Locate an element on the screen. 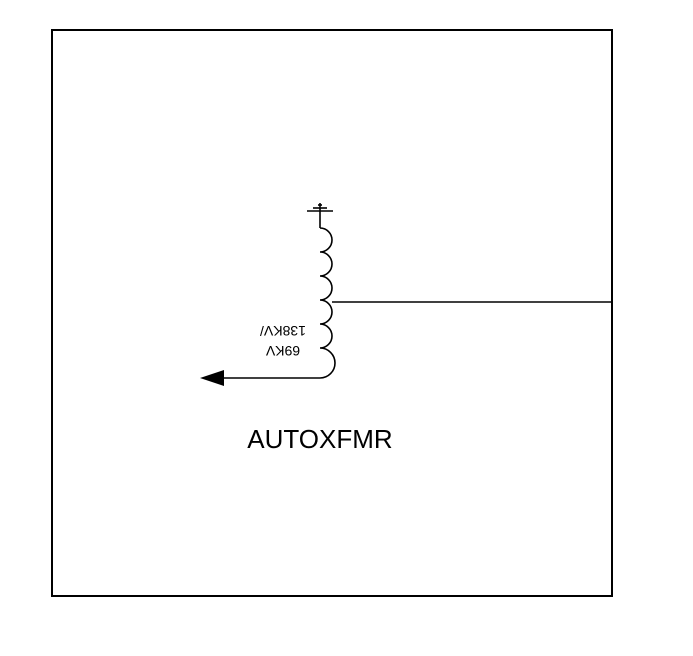 The height and width of the screenshot is (656, 693). transformer-winding is located at coordinates (327, 303).